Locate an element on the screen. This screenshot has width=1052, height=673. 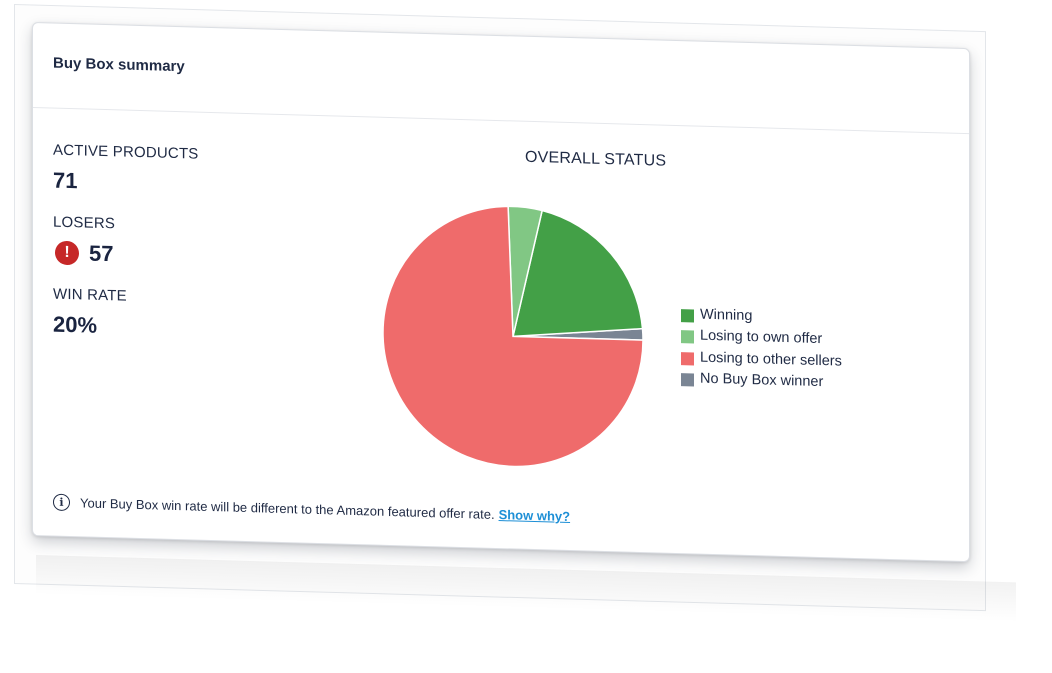
legend-item-no-buy-box-winner: No Buy Box winner is located at coordinates (761, 381).